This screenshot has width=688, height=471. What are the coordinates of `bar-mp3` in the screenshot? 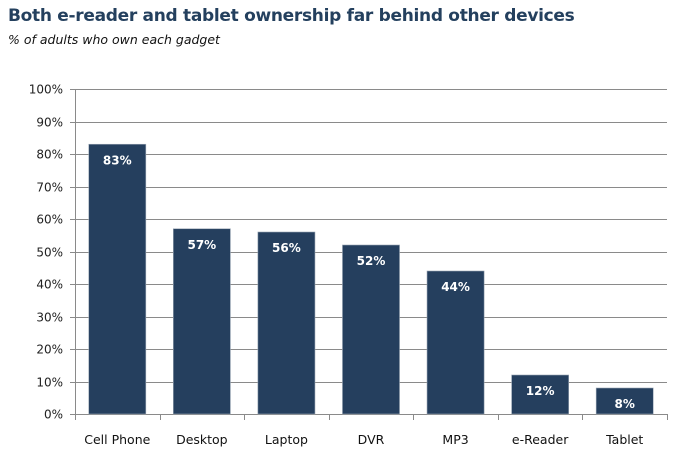 It's located at (455, 342).